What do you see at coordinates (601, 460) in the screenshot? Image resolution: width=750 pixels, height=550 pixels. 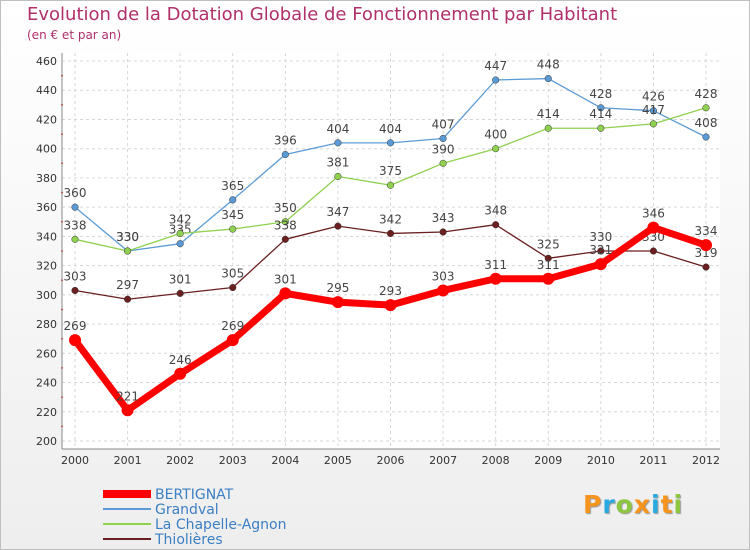 I see `x-tick-label: 2010` at bounding box center [601, 460].